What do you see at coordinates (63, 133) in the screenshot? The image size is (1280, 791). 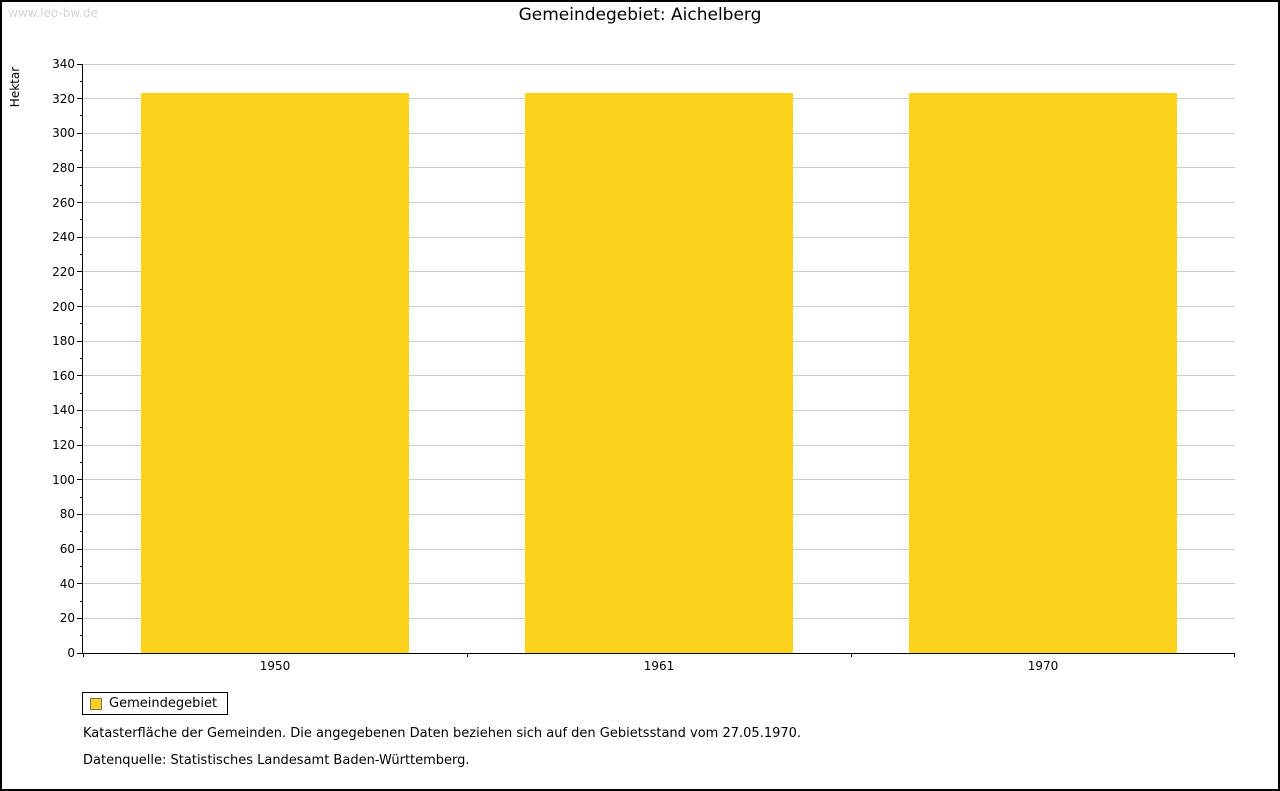 I see `y-axis-tick-label: 300` at bounding box center [63, 133].